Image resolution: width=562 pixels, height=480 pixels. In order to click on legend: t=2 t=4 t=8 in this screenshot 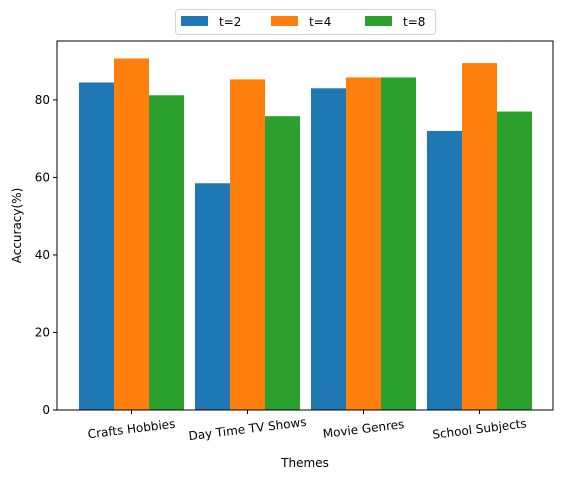, I will do `click(305, 22)`.